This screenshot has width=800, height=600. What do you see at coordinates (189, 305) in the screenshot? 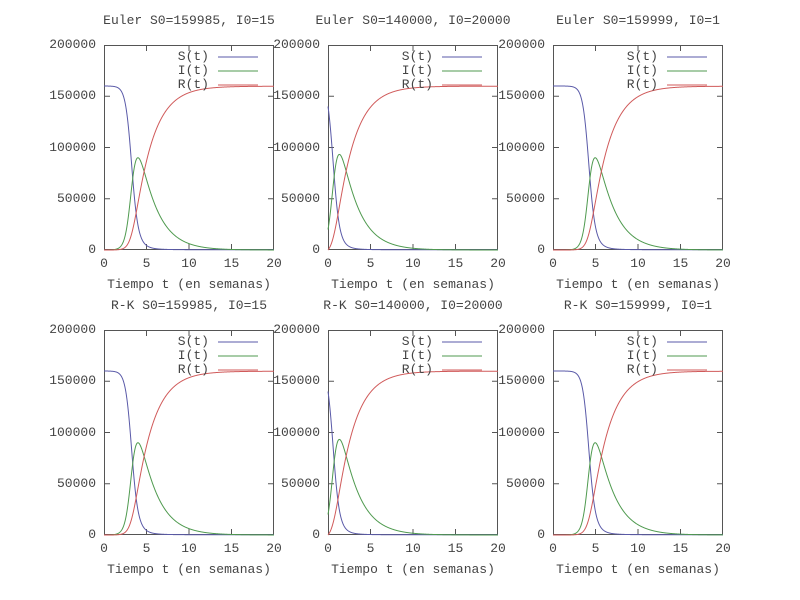
I see `chart-title: R-K S0=159985, I0=15` at bounding box center [189, 305].